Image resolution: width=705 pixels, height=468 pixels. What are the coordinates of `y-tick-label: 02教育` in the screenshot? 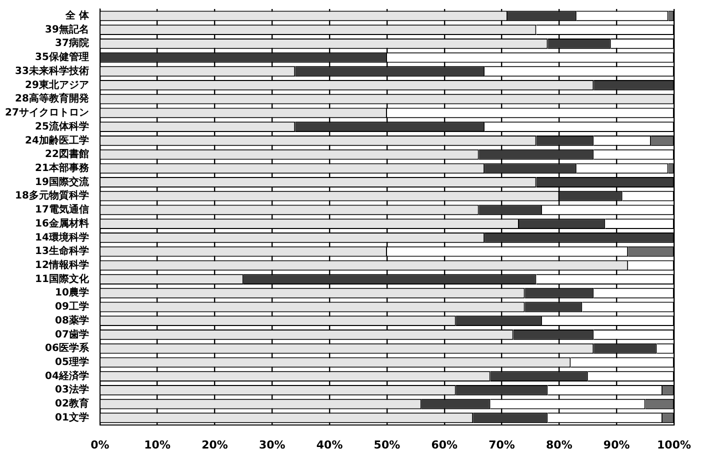 It's located at (71, 404).